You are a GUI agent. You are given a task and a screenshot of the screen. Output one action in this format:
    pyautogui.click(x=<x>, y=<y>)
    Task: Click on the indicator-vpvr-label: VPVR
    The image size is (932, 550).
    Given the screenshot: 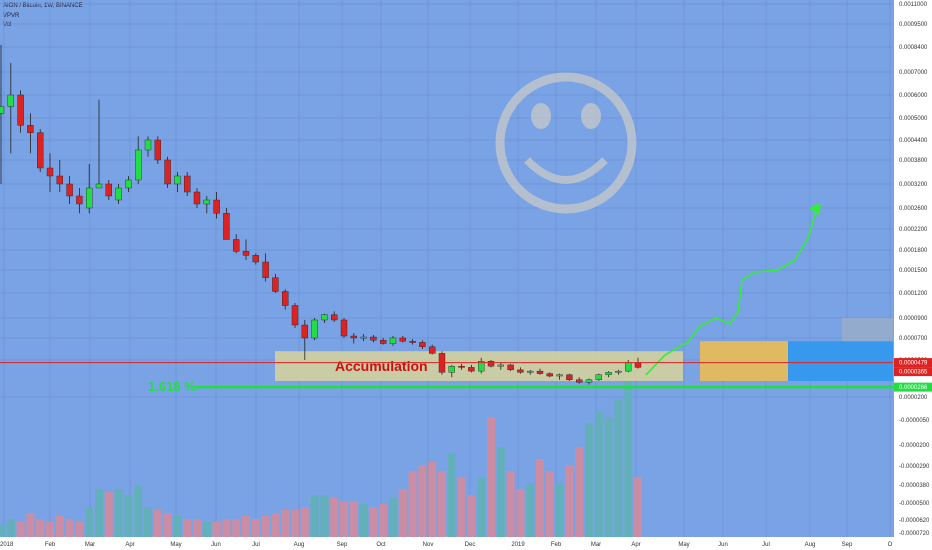 What is the action you would take?
    pyautogui.click(x=11, y=16)
    